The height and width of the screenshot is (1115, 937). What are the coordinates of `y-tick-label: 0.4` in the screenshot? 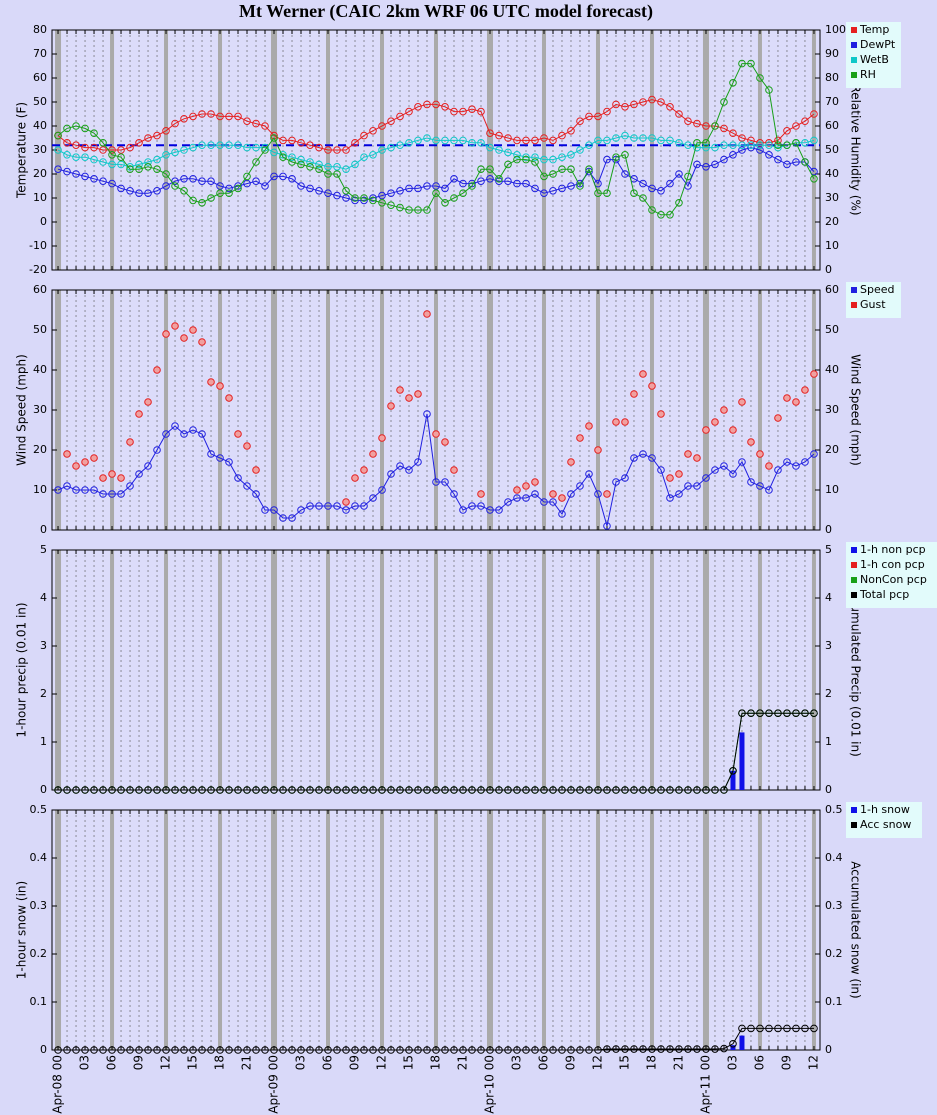 It's located at (39, 857).